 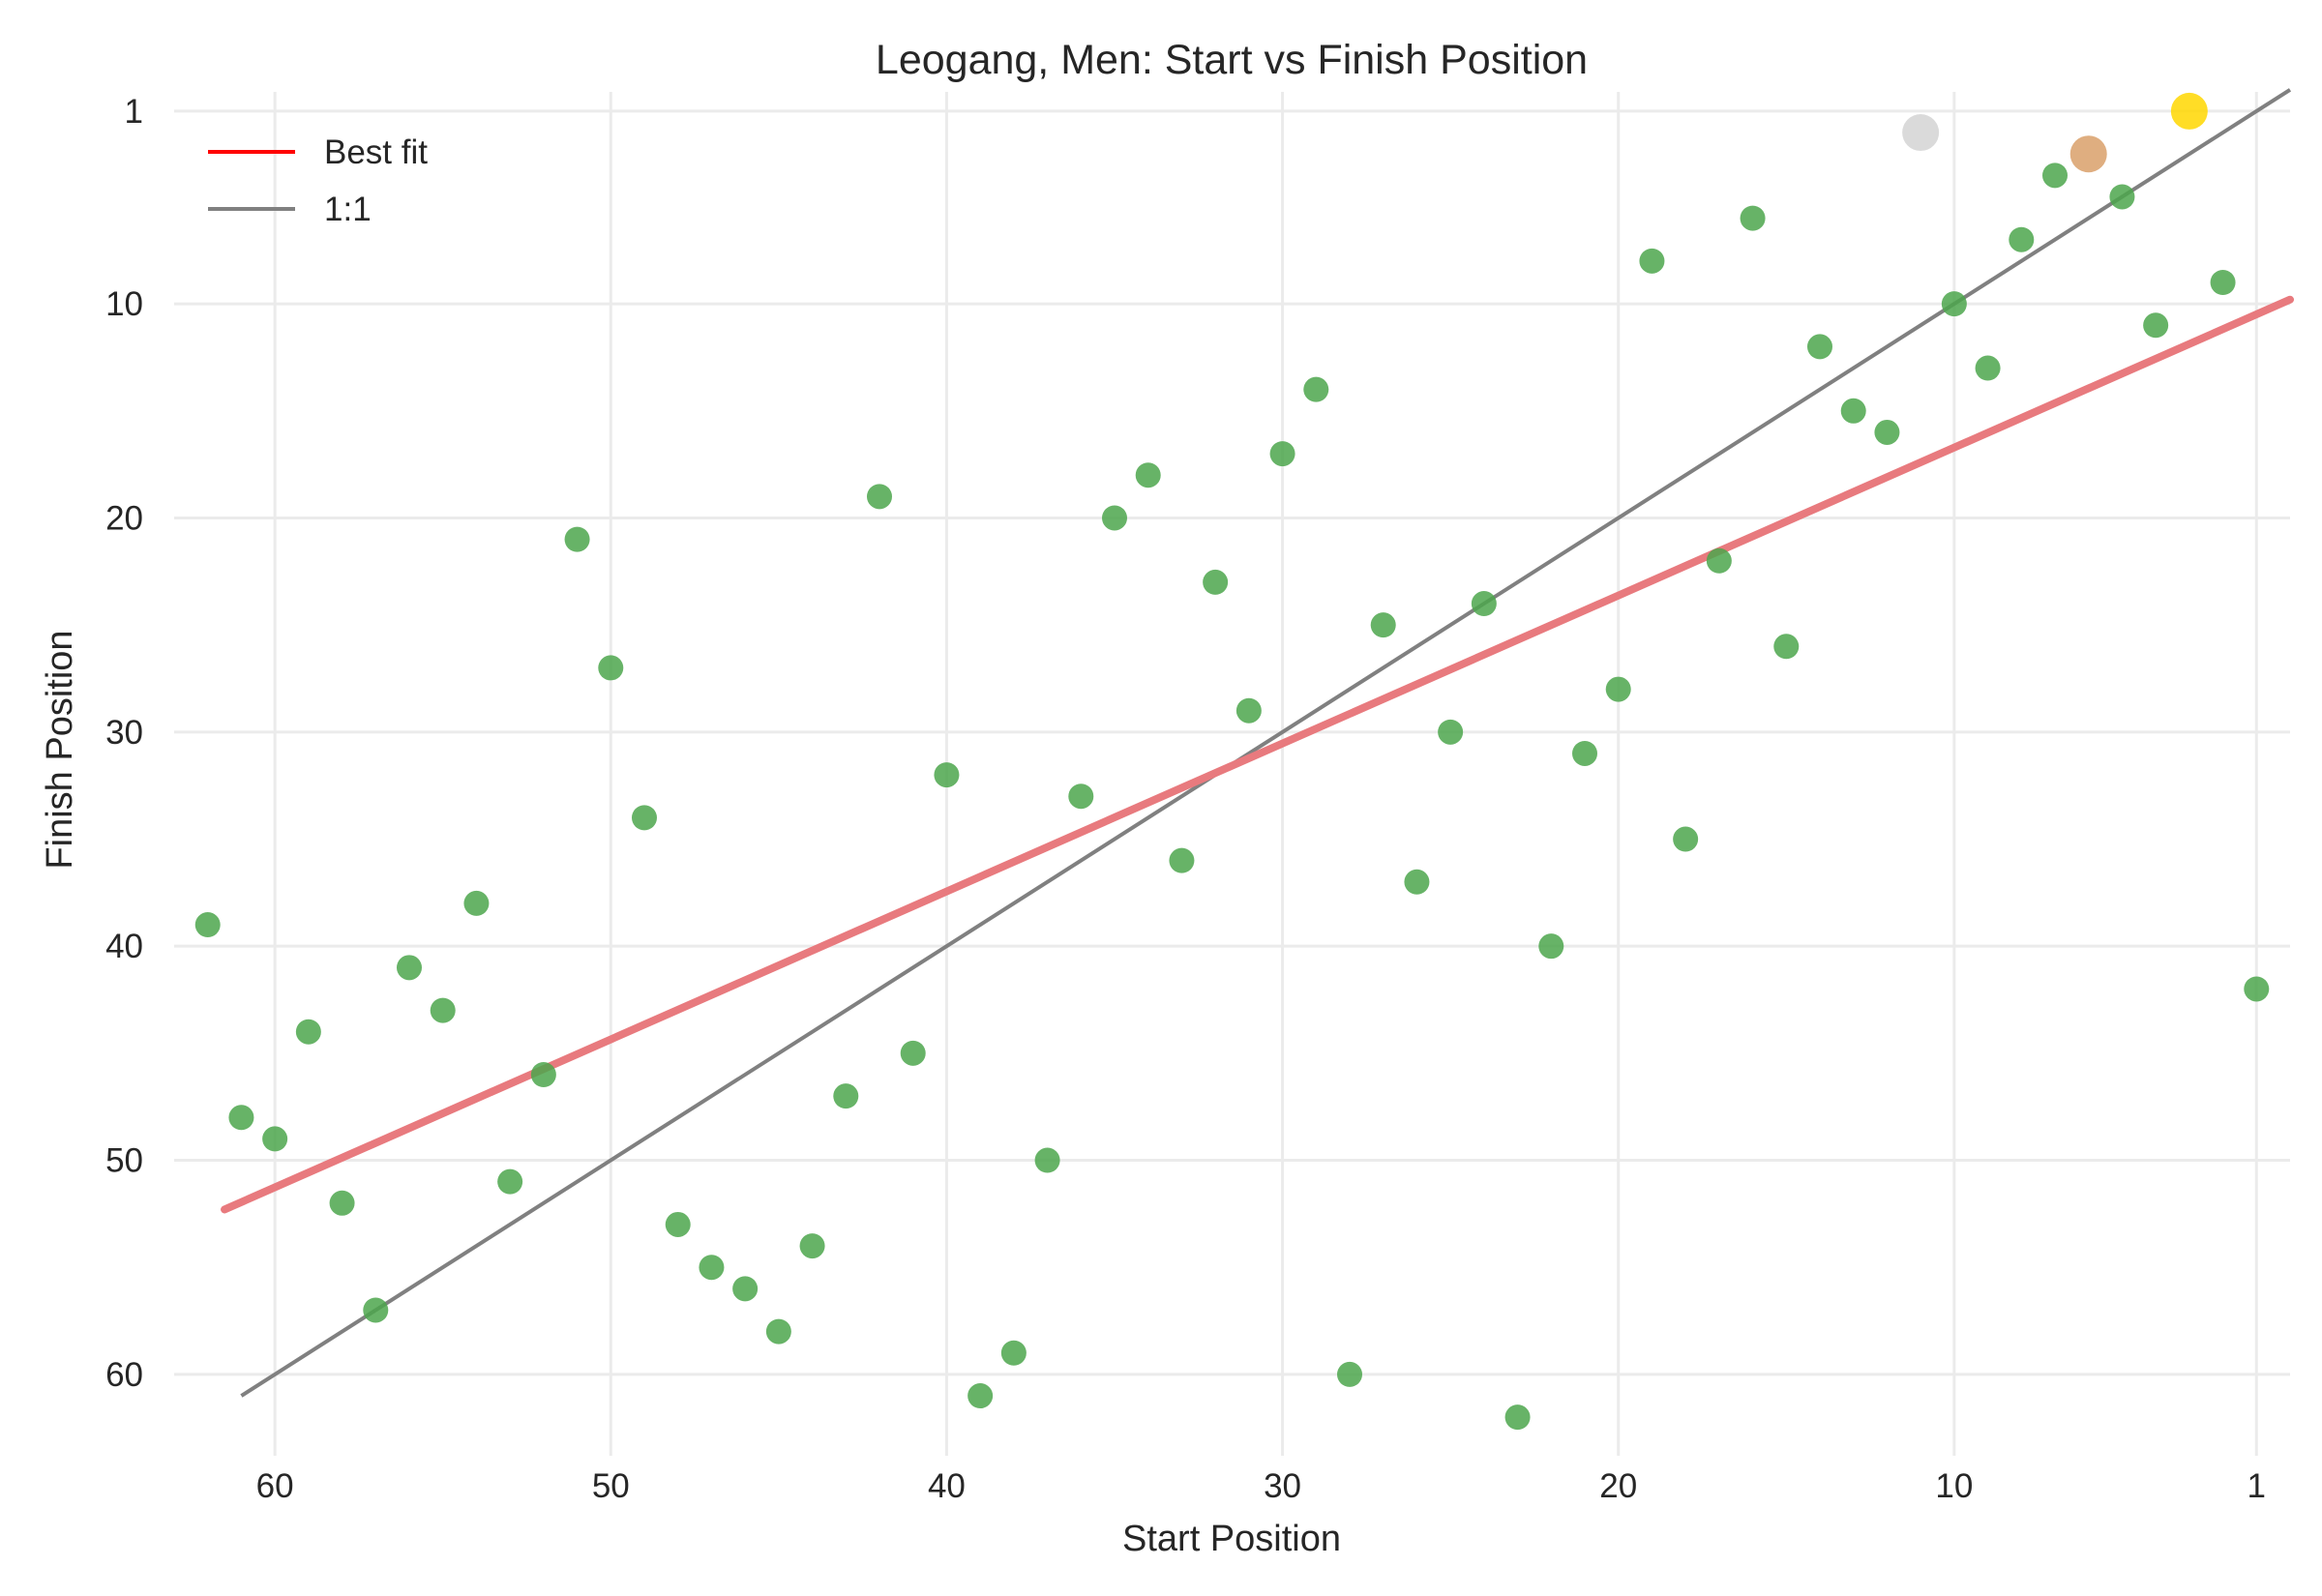 I want to click on y-tick-labels: 1 10 20 30 40 50 60, so click(x=124, y=743).